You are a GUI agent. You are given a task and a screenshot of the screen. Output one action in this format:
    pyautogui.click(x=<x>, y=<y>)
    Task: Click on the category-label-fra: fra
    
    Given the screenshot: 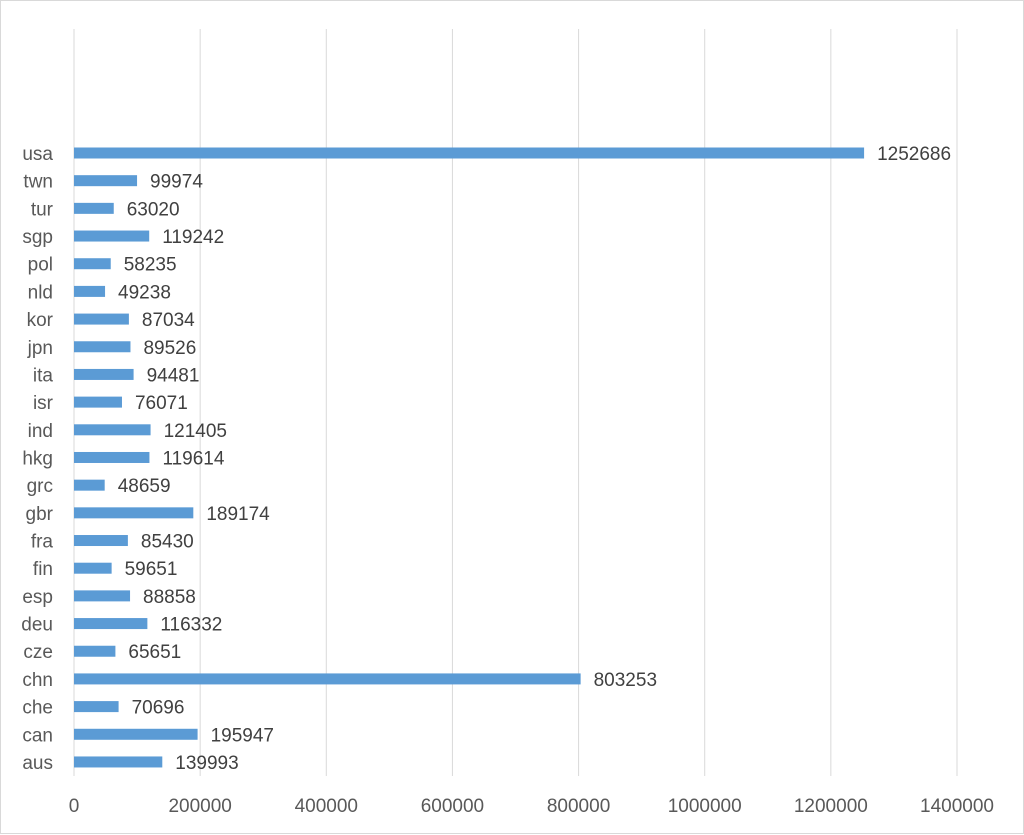 What is the action you would take?
    pyautogui.click(x=42, y=542)
    